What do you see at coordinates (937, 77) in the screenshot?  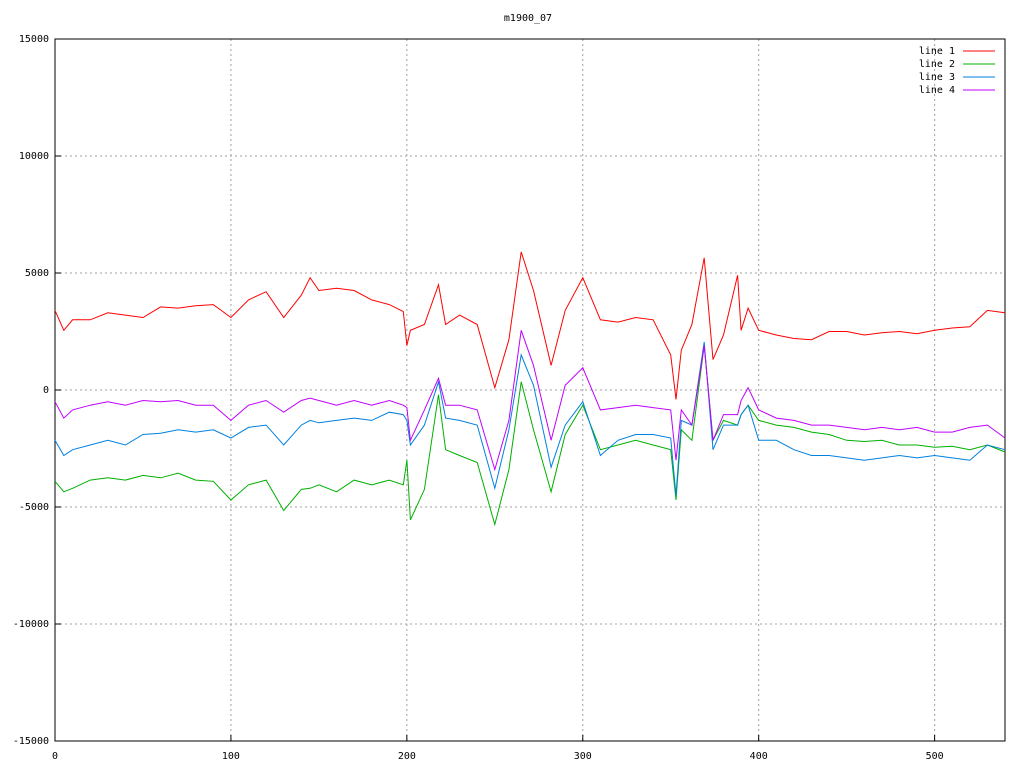 I see `legend-label: line 3` at bounding box center [937, 77].